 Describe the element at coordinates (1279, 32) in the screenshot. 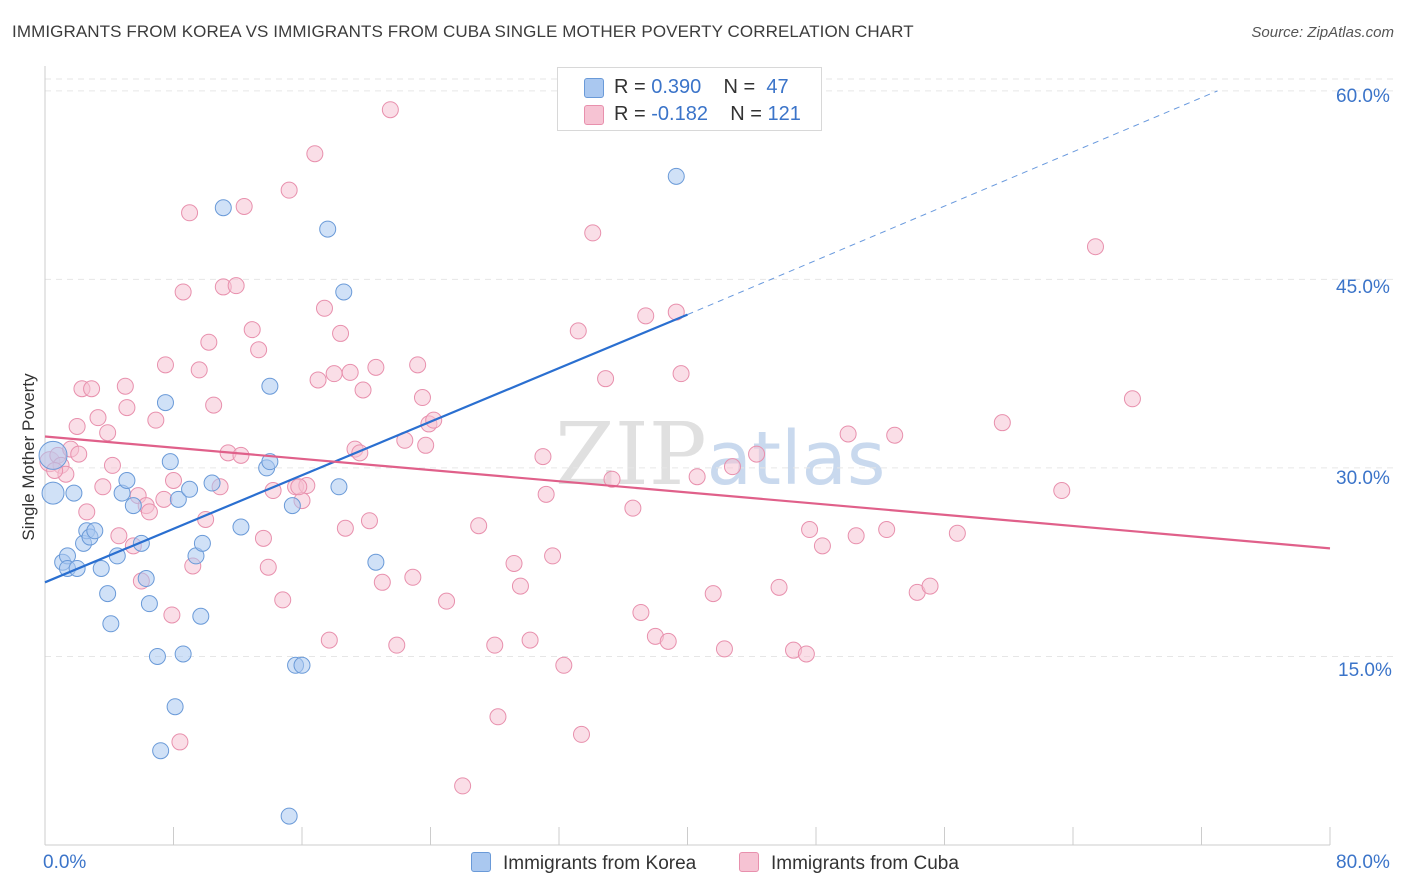

I see `source-prefix: Source:` at that location.